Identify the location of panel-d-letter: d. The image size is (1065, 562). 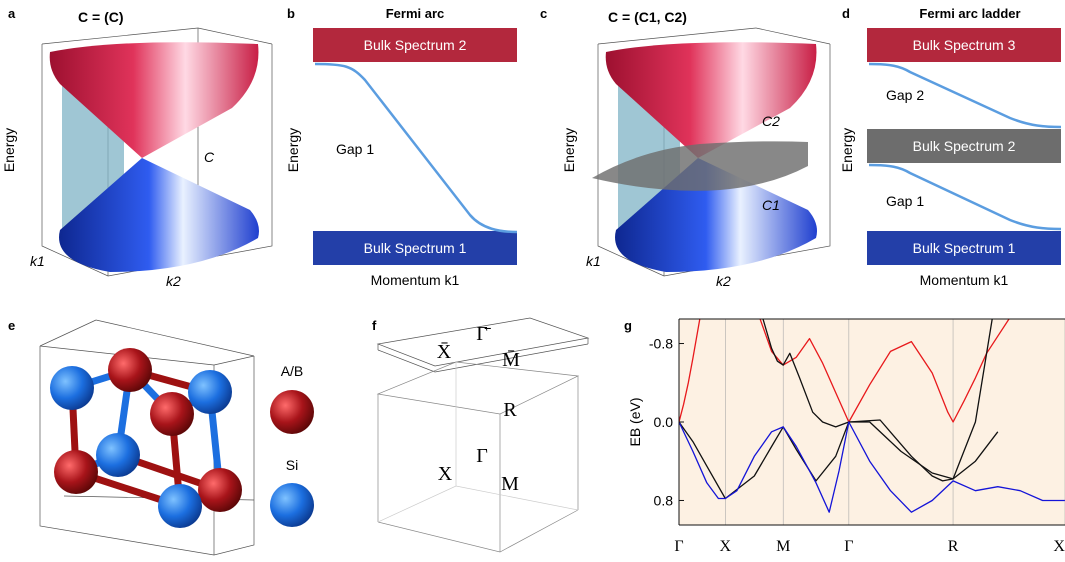
(846, 13).